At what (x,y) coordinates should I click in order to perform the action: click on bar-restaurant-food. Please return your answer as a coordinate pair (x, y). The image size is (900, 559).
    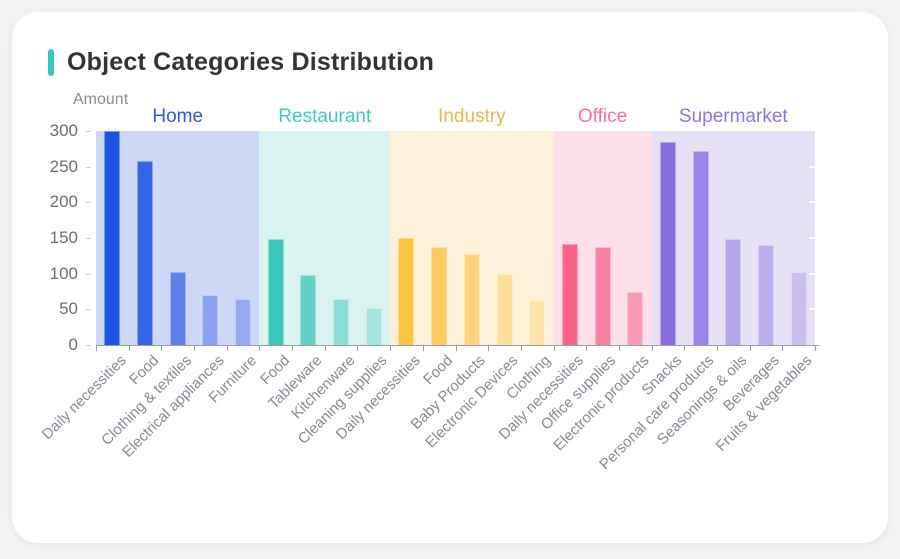
    Looking at the image, I should click on (275, 292).